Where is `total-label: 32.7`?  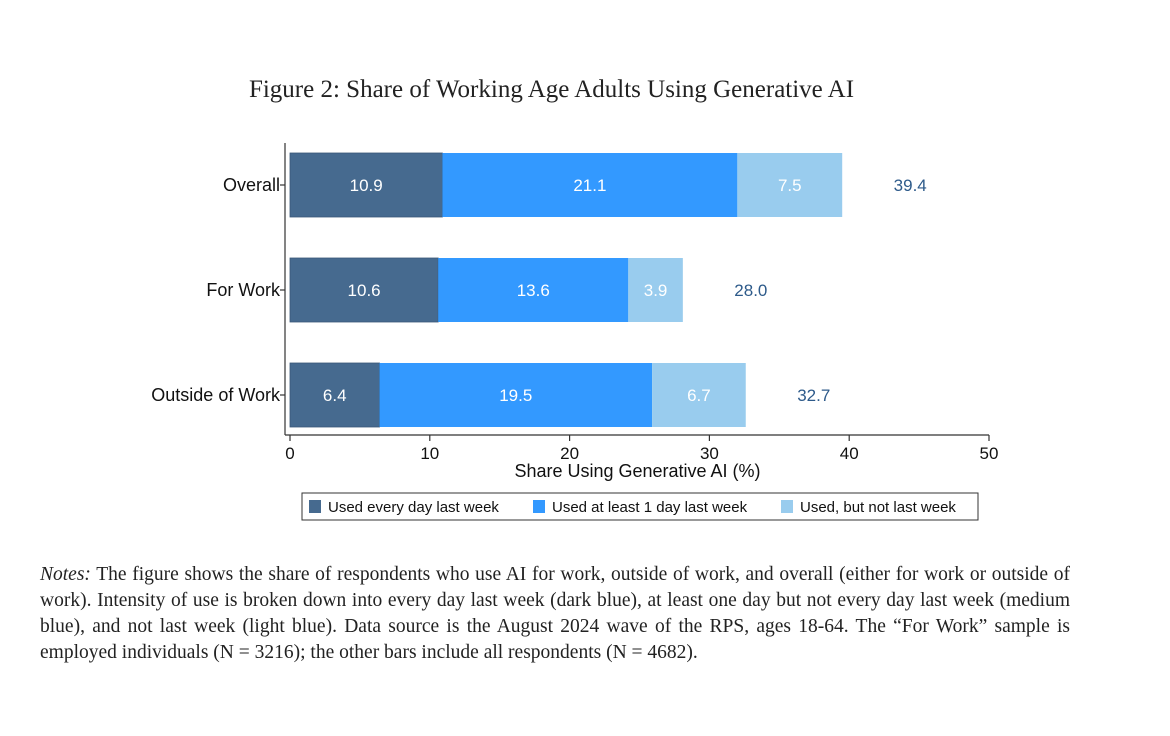
total-label: 32.7 is located at coordinates (813, 395).